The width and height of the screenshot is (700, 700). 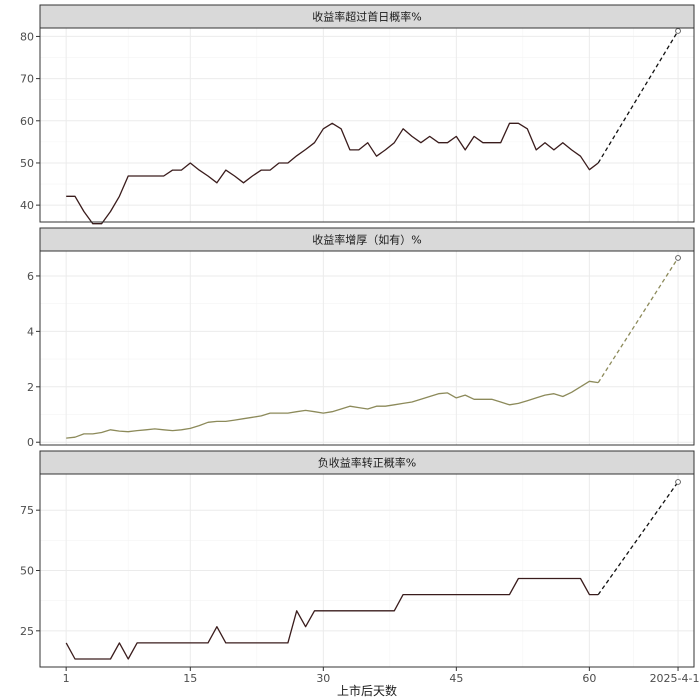 I want to click on y-tick-label: 25, so click(x=27, y=631).